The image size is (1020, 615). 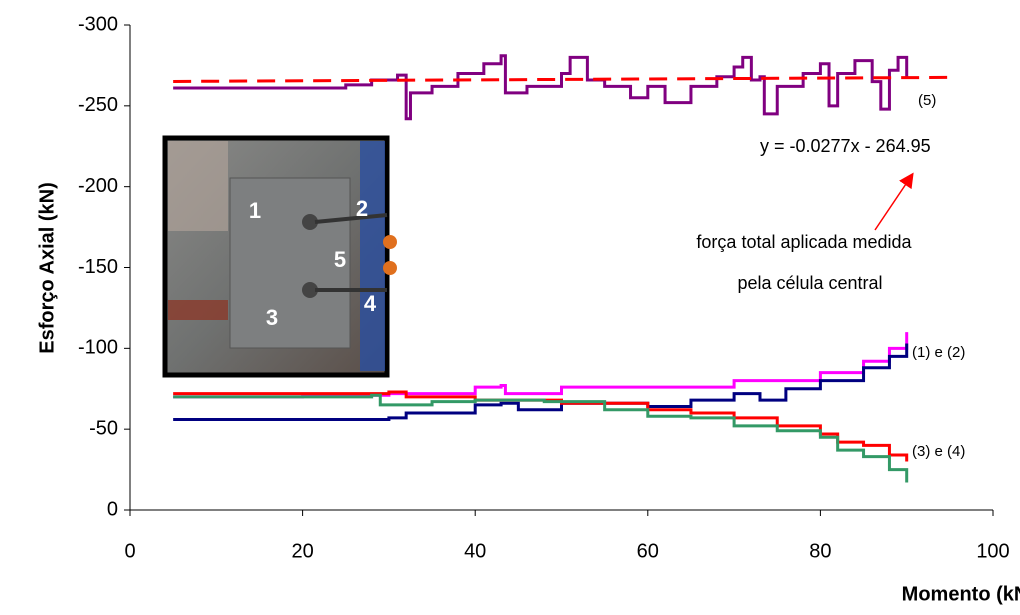 What do you see at coordinates (370, 303) in the screenshot?
I see `inset-label: 4` at bounding box center [370, 303].